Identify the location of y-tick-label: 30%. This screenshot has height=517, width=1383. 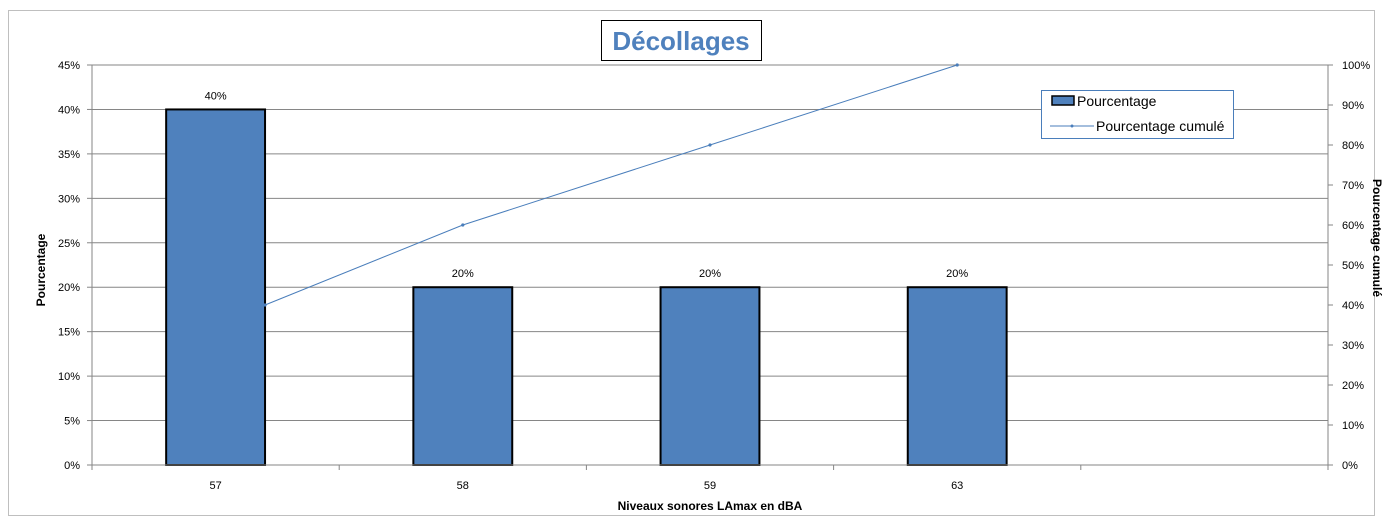
(69, 199).